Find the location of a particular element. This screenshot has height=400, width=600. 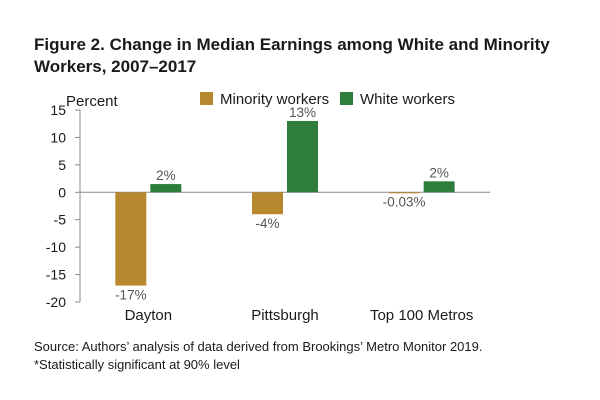

bar-minority-top-100-metros is located at coordinates (404, 193).